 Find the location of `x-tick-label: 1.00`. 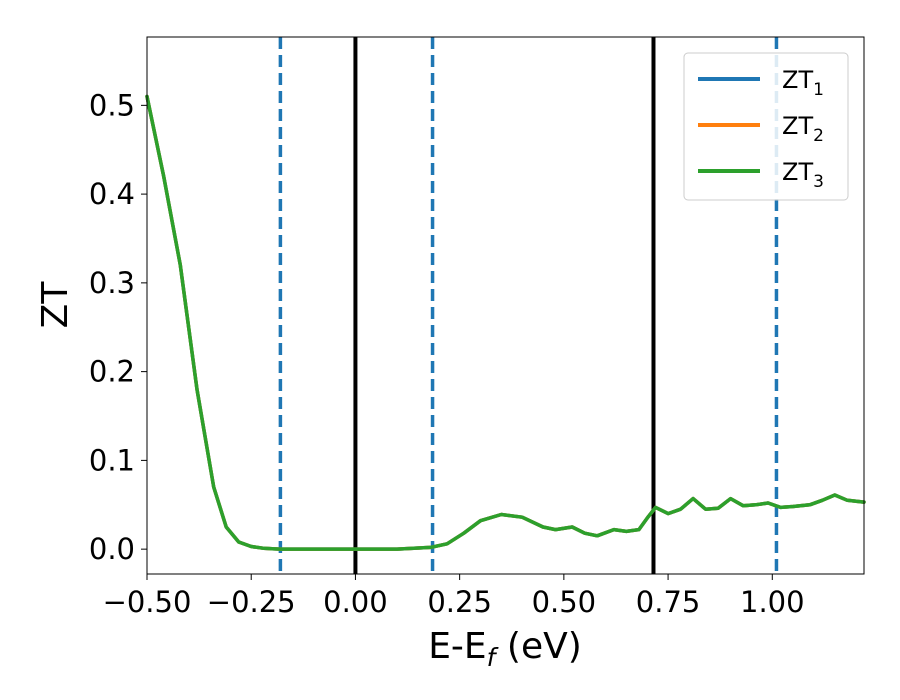

x-tick-label: 1.00 is located at coordinates (772, 602).